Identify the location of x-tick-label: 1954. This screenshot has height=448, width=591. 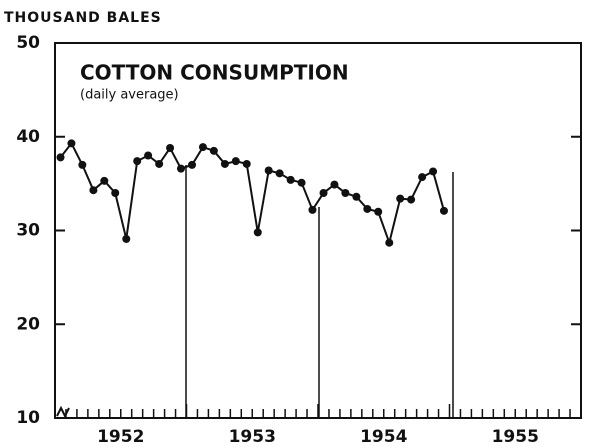
(383, 437).